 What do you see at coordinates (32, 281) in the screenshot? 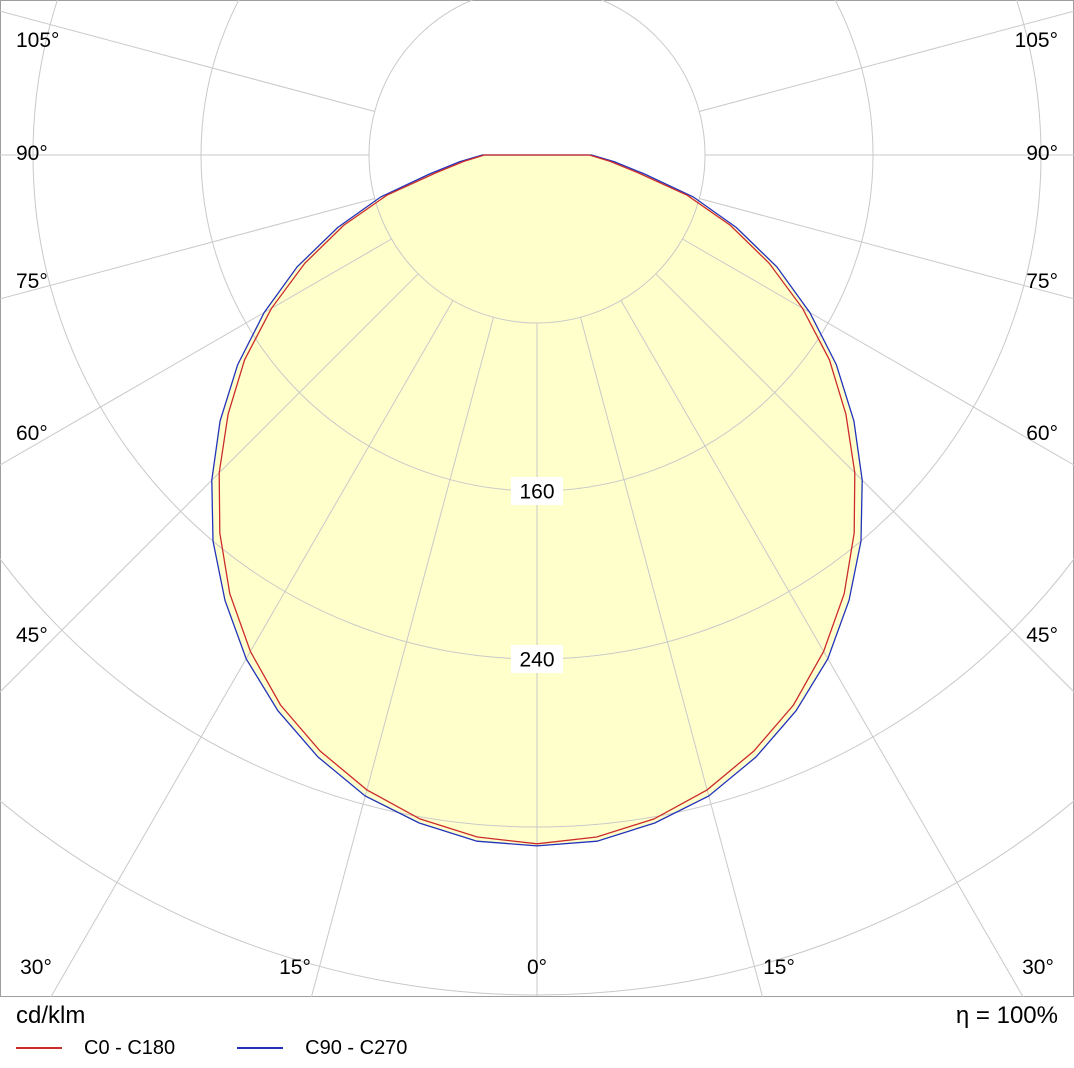
I see `angle-label-left: 75°` at bounding box center [32, 281].